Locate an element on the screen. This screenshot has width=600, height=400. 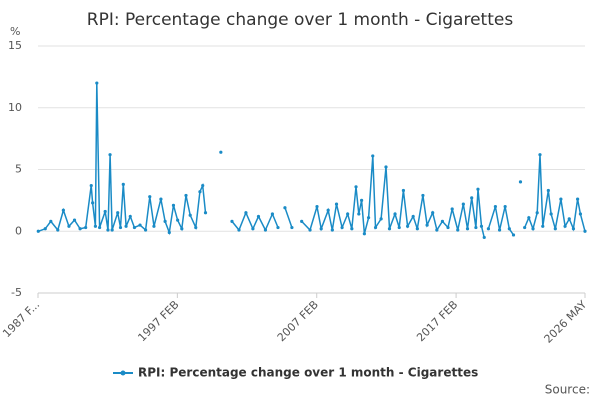
x-tick-label: 1997 FEB is located at coordinates (158, 321).